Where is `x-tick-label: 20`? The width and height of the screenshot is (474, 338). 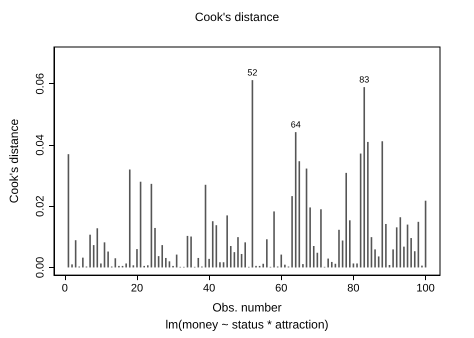
x-tick-label: 20 is located at coordinates (137, 288).